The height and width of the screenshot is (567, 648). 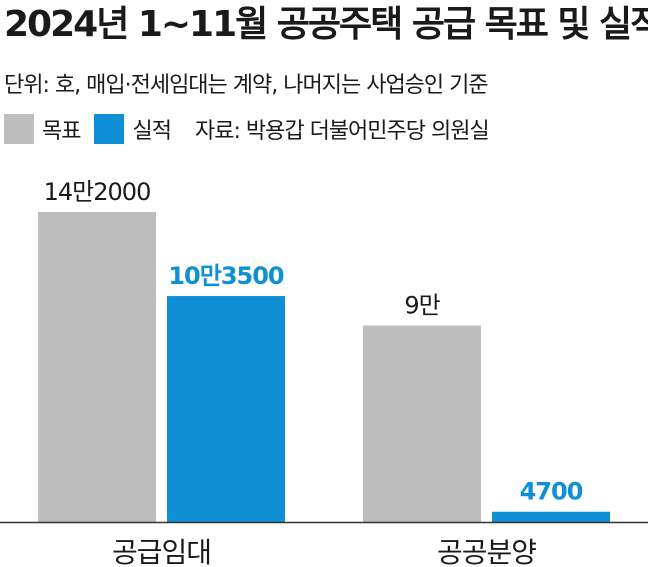 What do you see at coordinates (19, 129) in the screenshot?
I see `legend-swatch-target` at bounding box center [19, 129].